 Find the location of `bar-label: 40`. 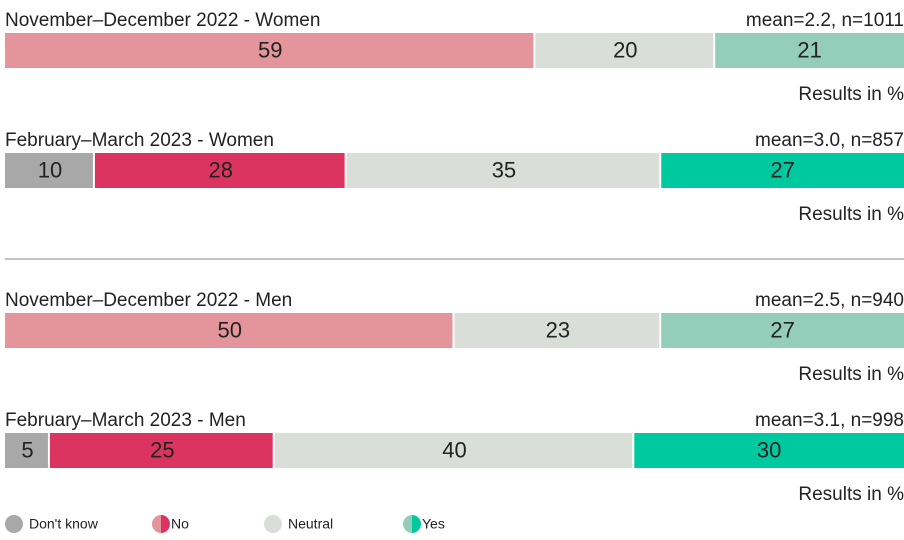

bar-label: 40 is located at coordinates (454, 449).